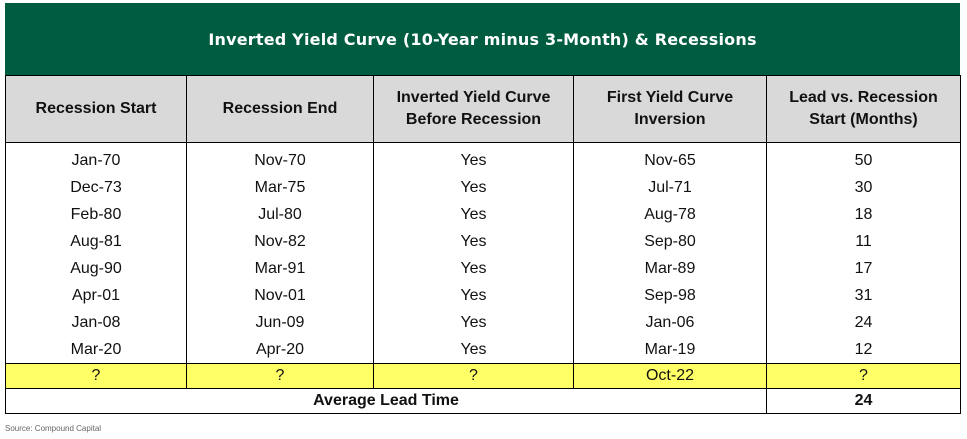 The height and width of the screenshot is (439, 967). I want to click on cell-first-inversion: Jul-71, so click(670, 187).